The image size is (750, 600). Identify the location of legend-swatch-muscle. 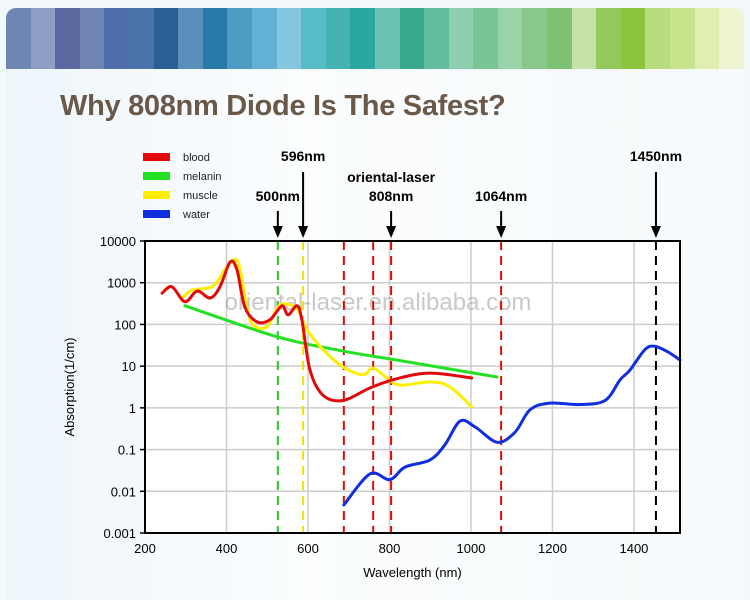
(156, 195).